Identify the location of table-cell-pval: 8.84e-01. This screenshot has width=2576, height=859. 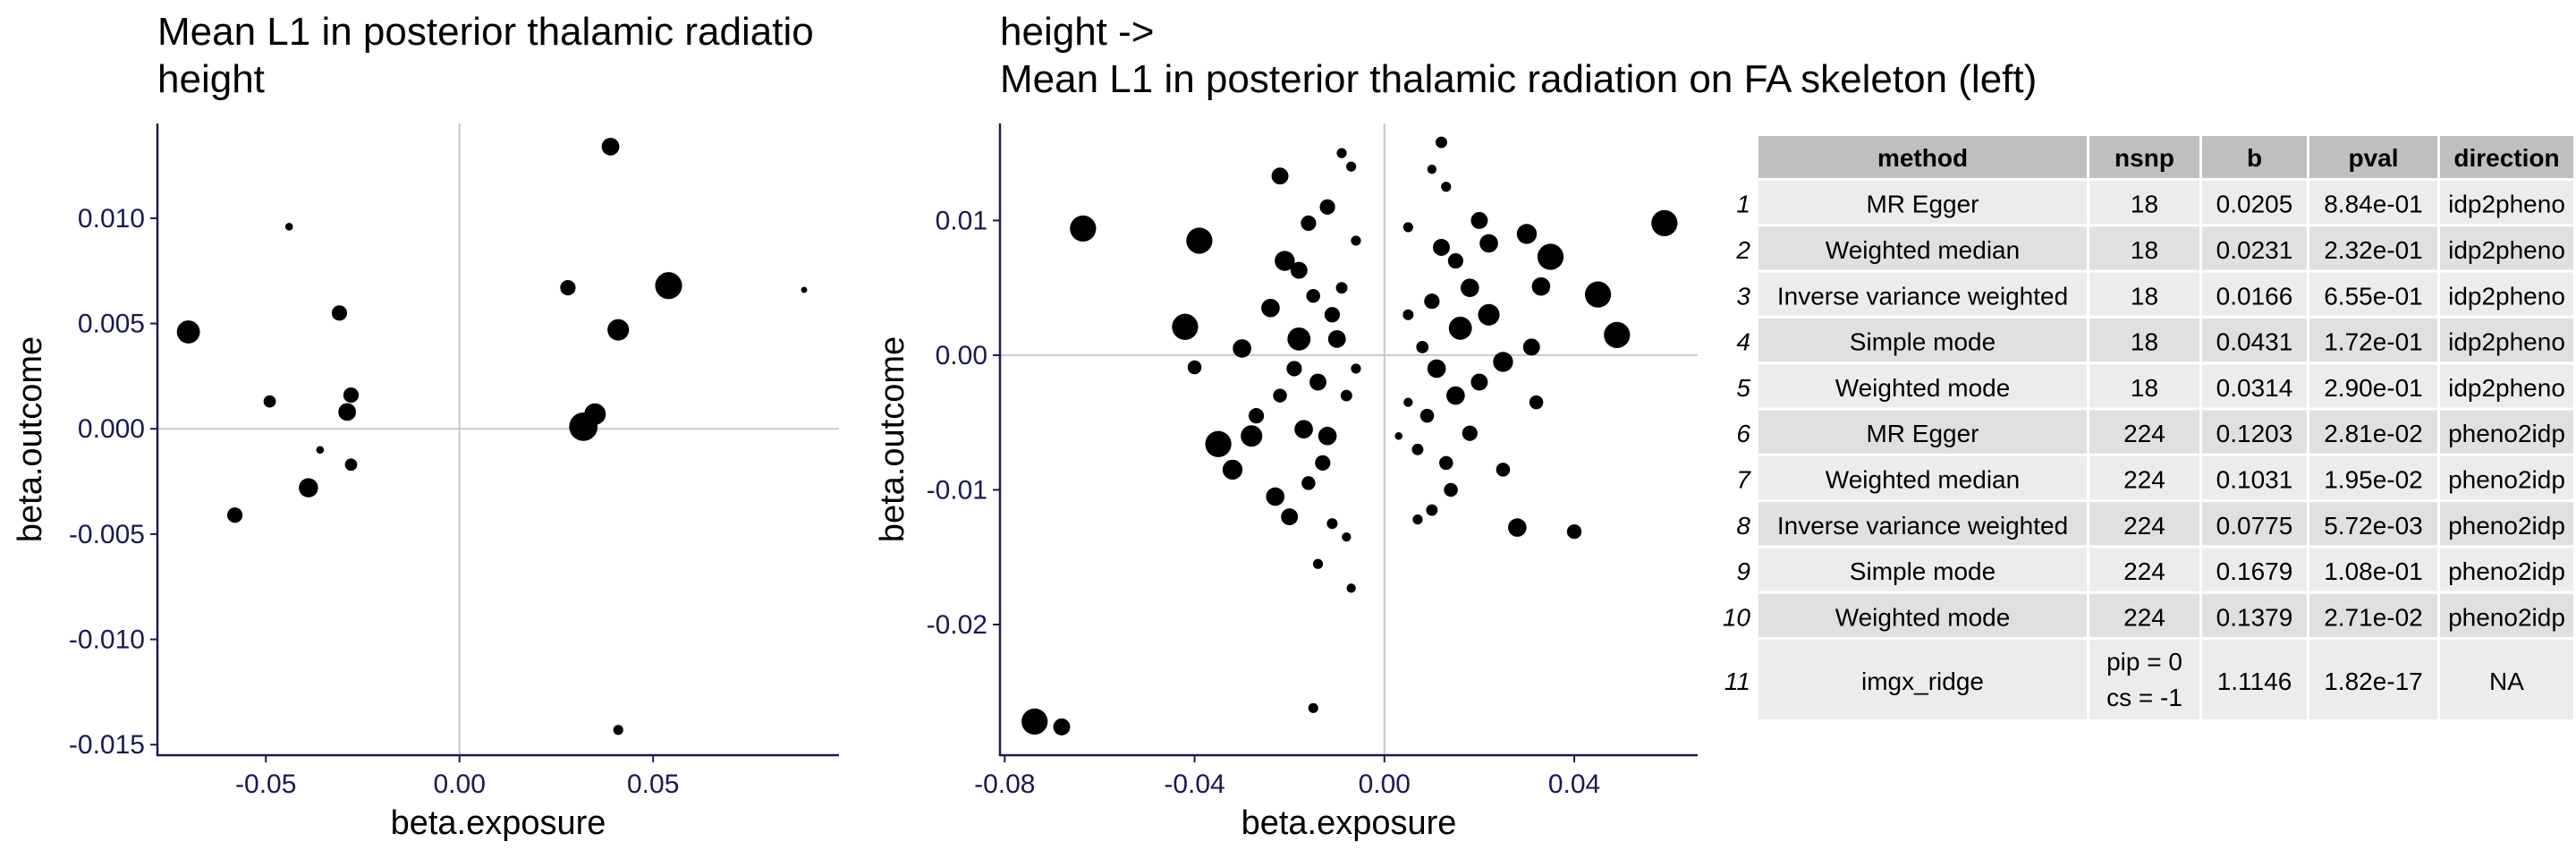
(2373, 204).